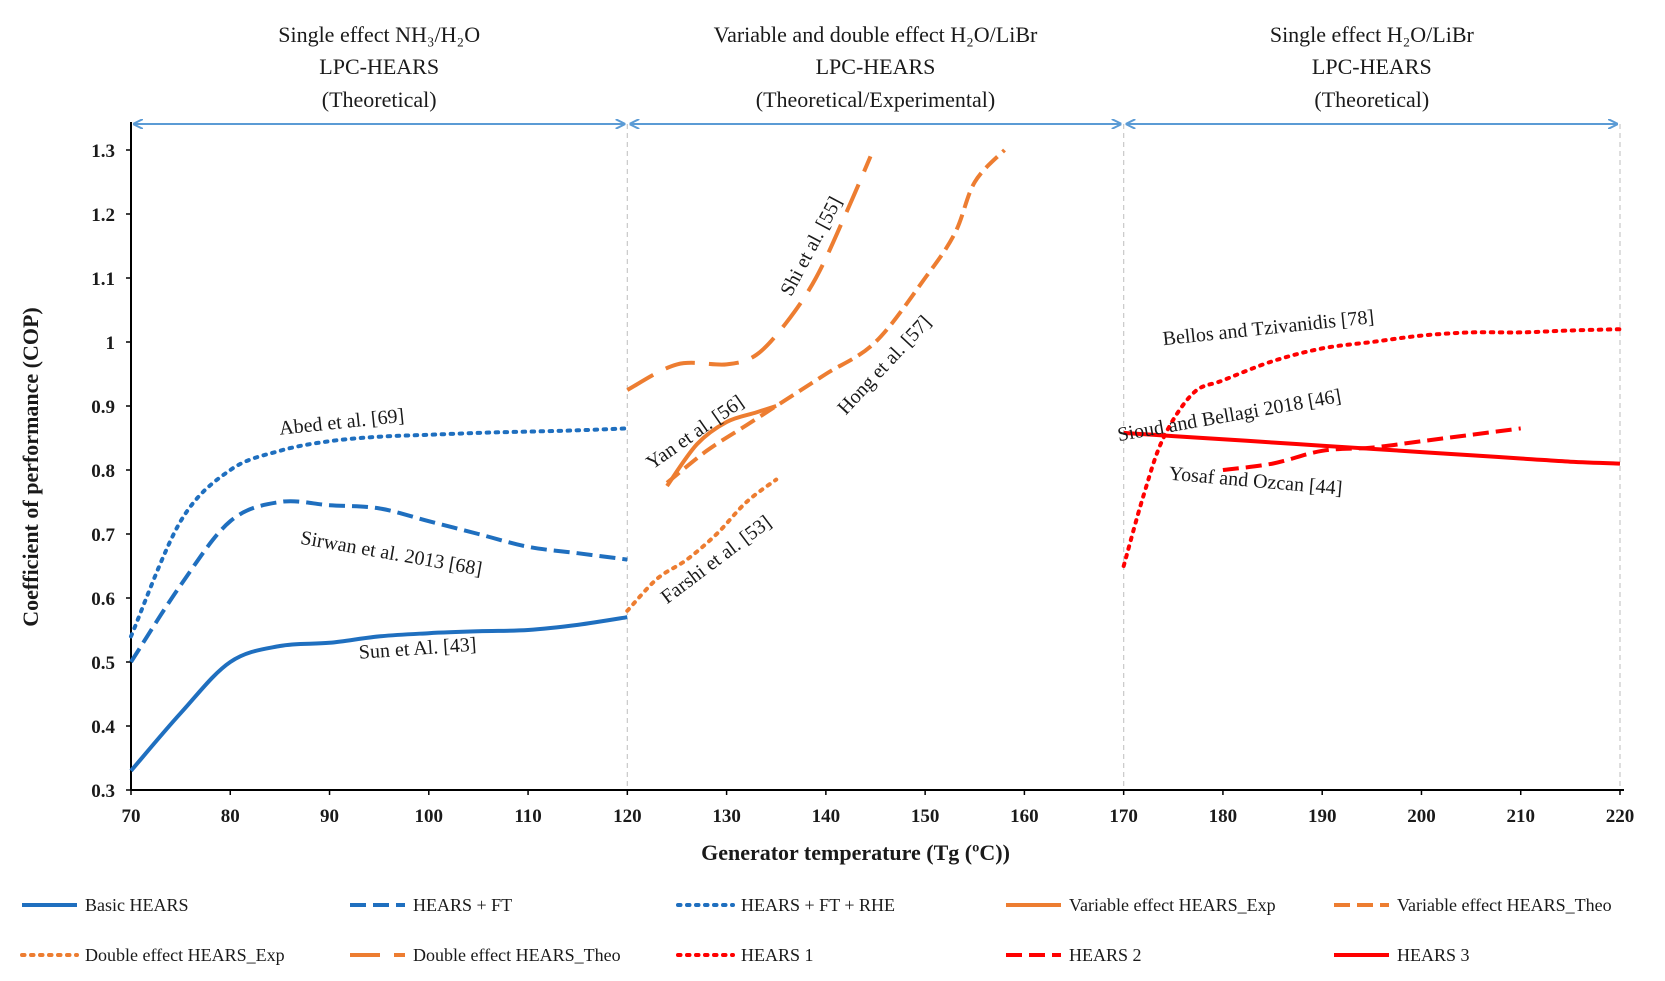  I want to click on x-axis-title: Generator temperature (Tg (ºC)), so click(855, 852).